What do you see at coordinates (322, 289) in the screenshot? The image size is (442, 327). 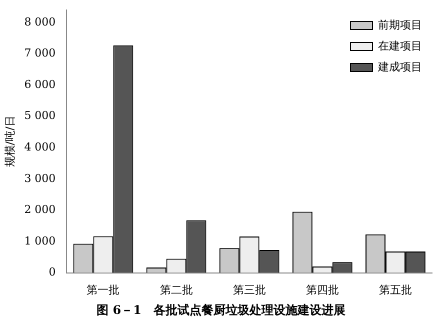 I see `x-tick-label: 第四批` at bounding box center [322, 289].